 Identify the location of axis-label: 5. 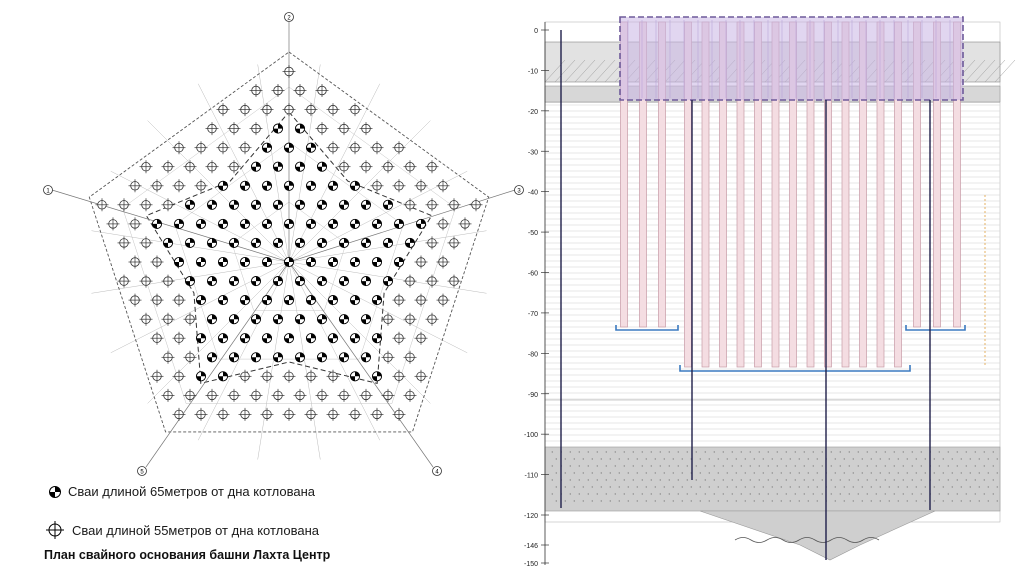
(142, 473).